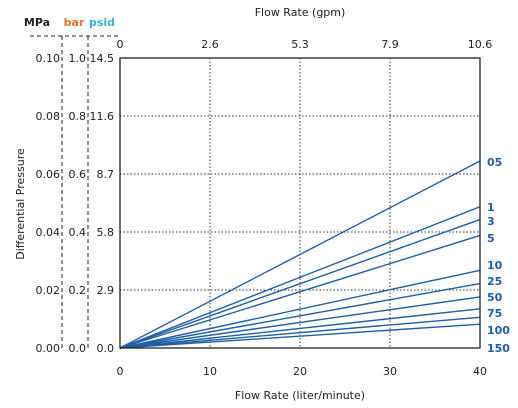 This screenshot has height=408, width=518. I want to click on series-label: 3, so click(491, 221).